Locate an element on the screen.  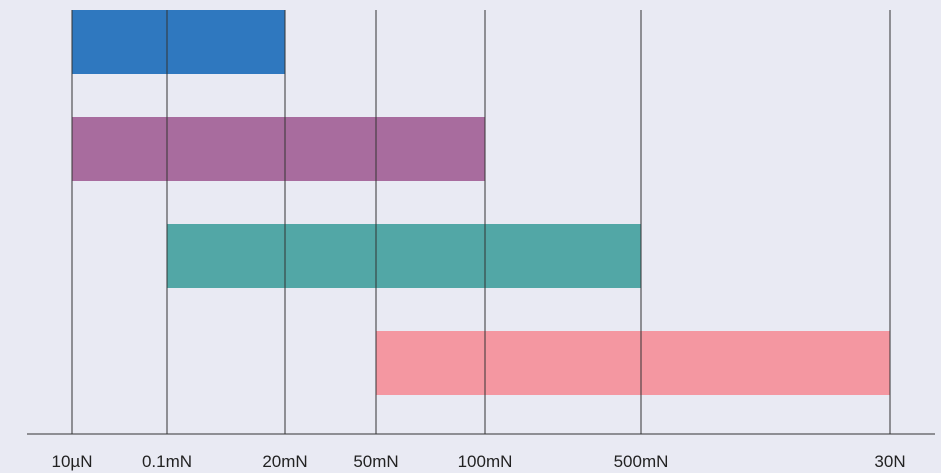
x-tick-label: 100mN is located at coordinates (485, 461).